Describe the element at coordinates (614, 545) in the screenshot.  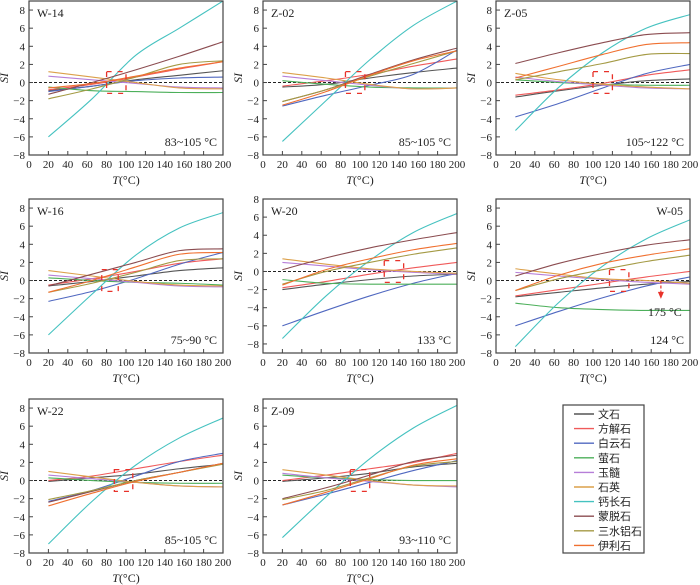
I see `legend-label: 伊利石` at that location.